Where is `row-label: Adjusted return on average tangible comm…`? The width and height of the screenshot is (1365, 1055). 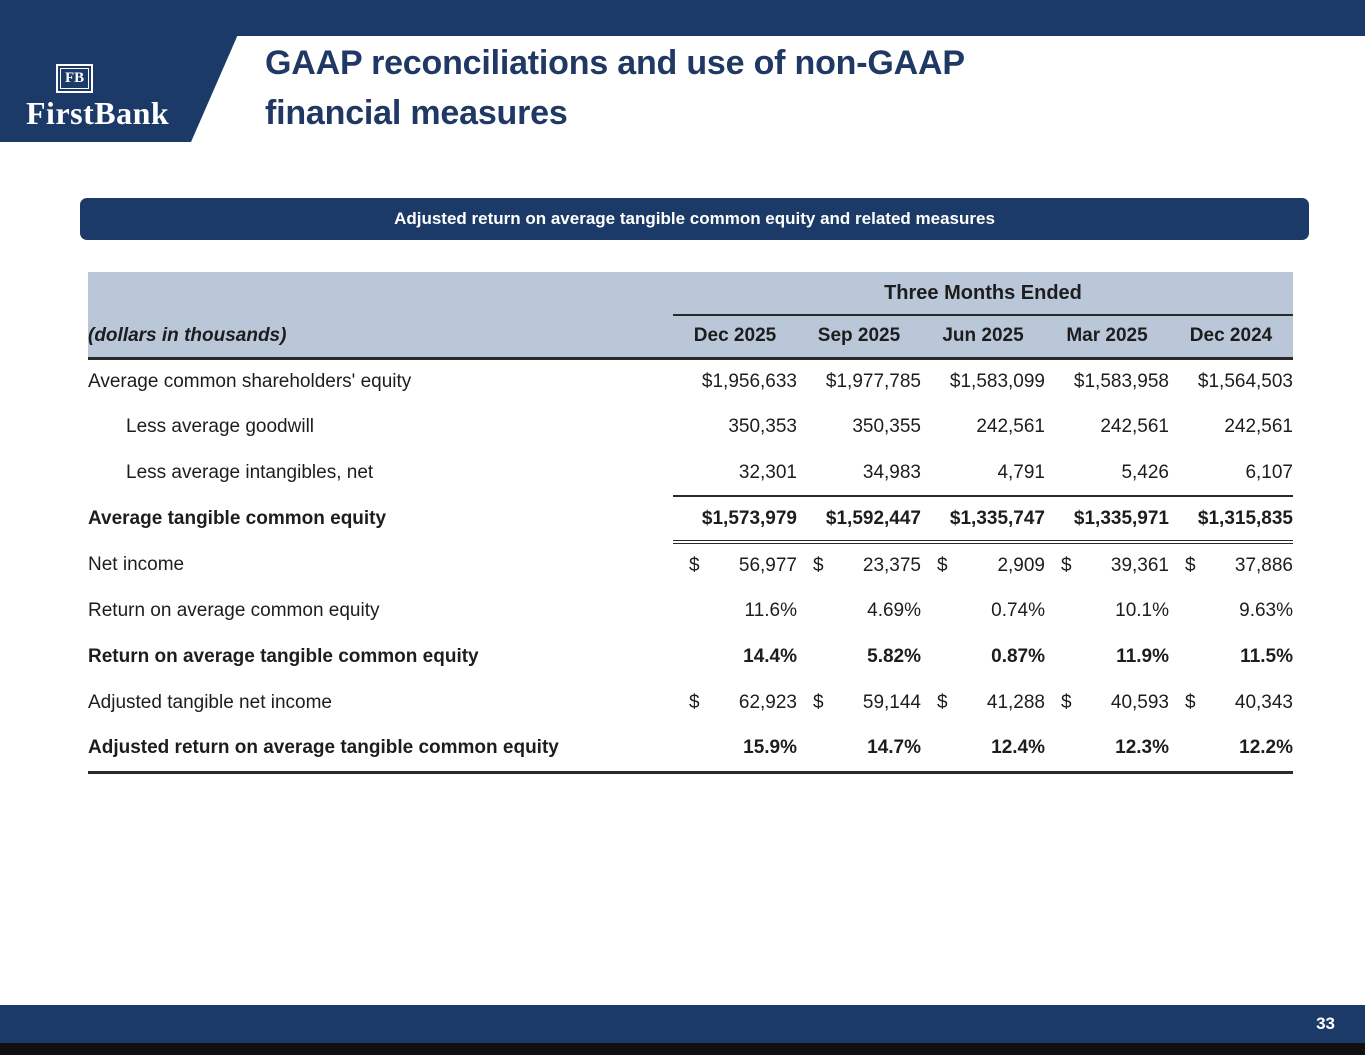 row-label: Adjusted return on average tangible comm… is located at coordinates (380, 750).